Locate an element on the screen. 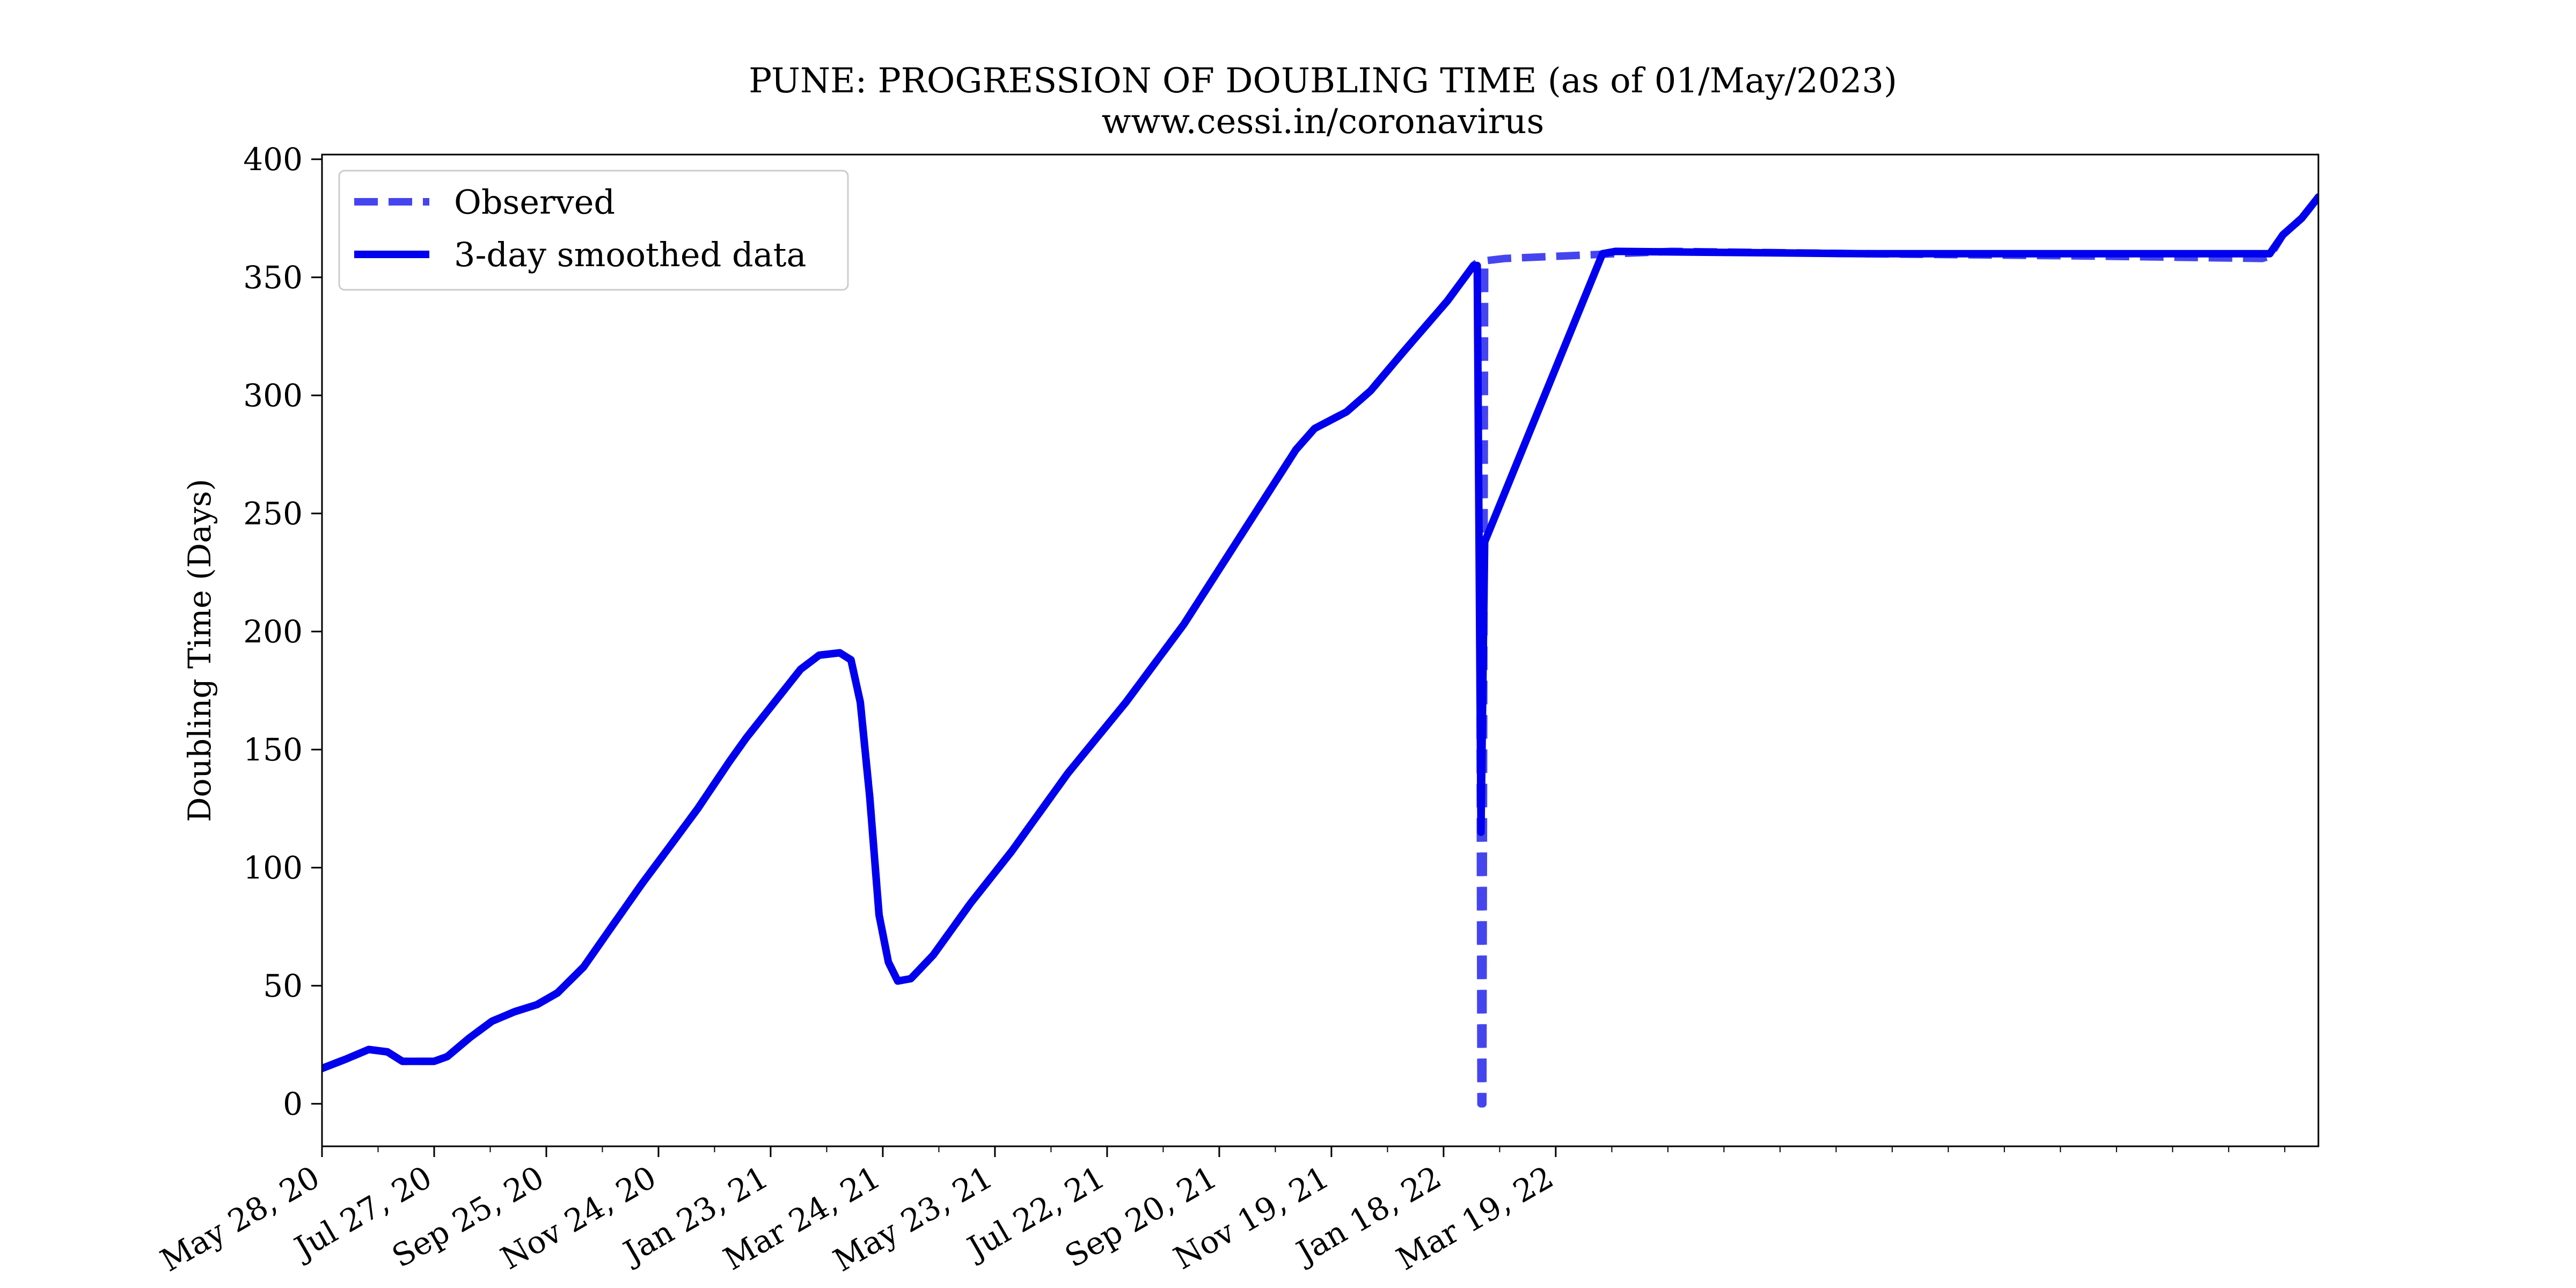 This screenshot has height=1288, width=2576. y-tick-label: 150 is located at coordinates (273, 749).